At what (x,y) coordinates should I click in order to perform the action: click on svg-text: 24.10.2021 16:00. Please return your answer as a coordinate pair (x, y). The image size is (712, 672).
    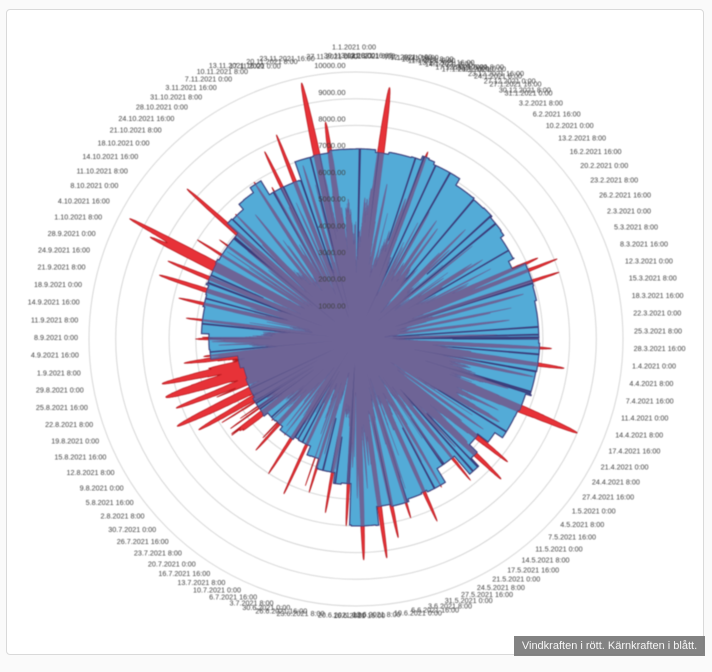
    Looking at the image, I should click on (146, 118).